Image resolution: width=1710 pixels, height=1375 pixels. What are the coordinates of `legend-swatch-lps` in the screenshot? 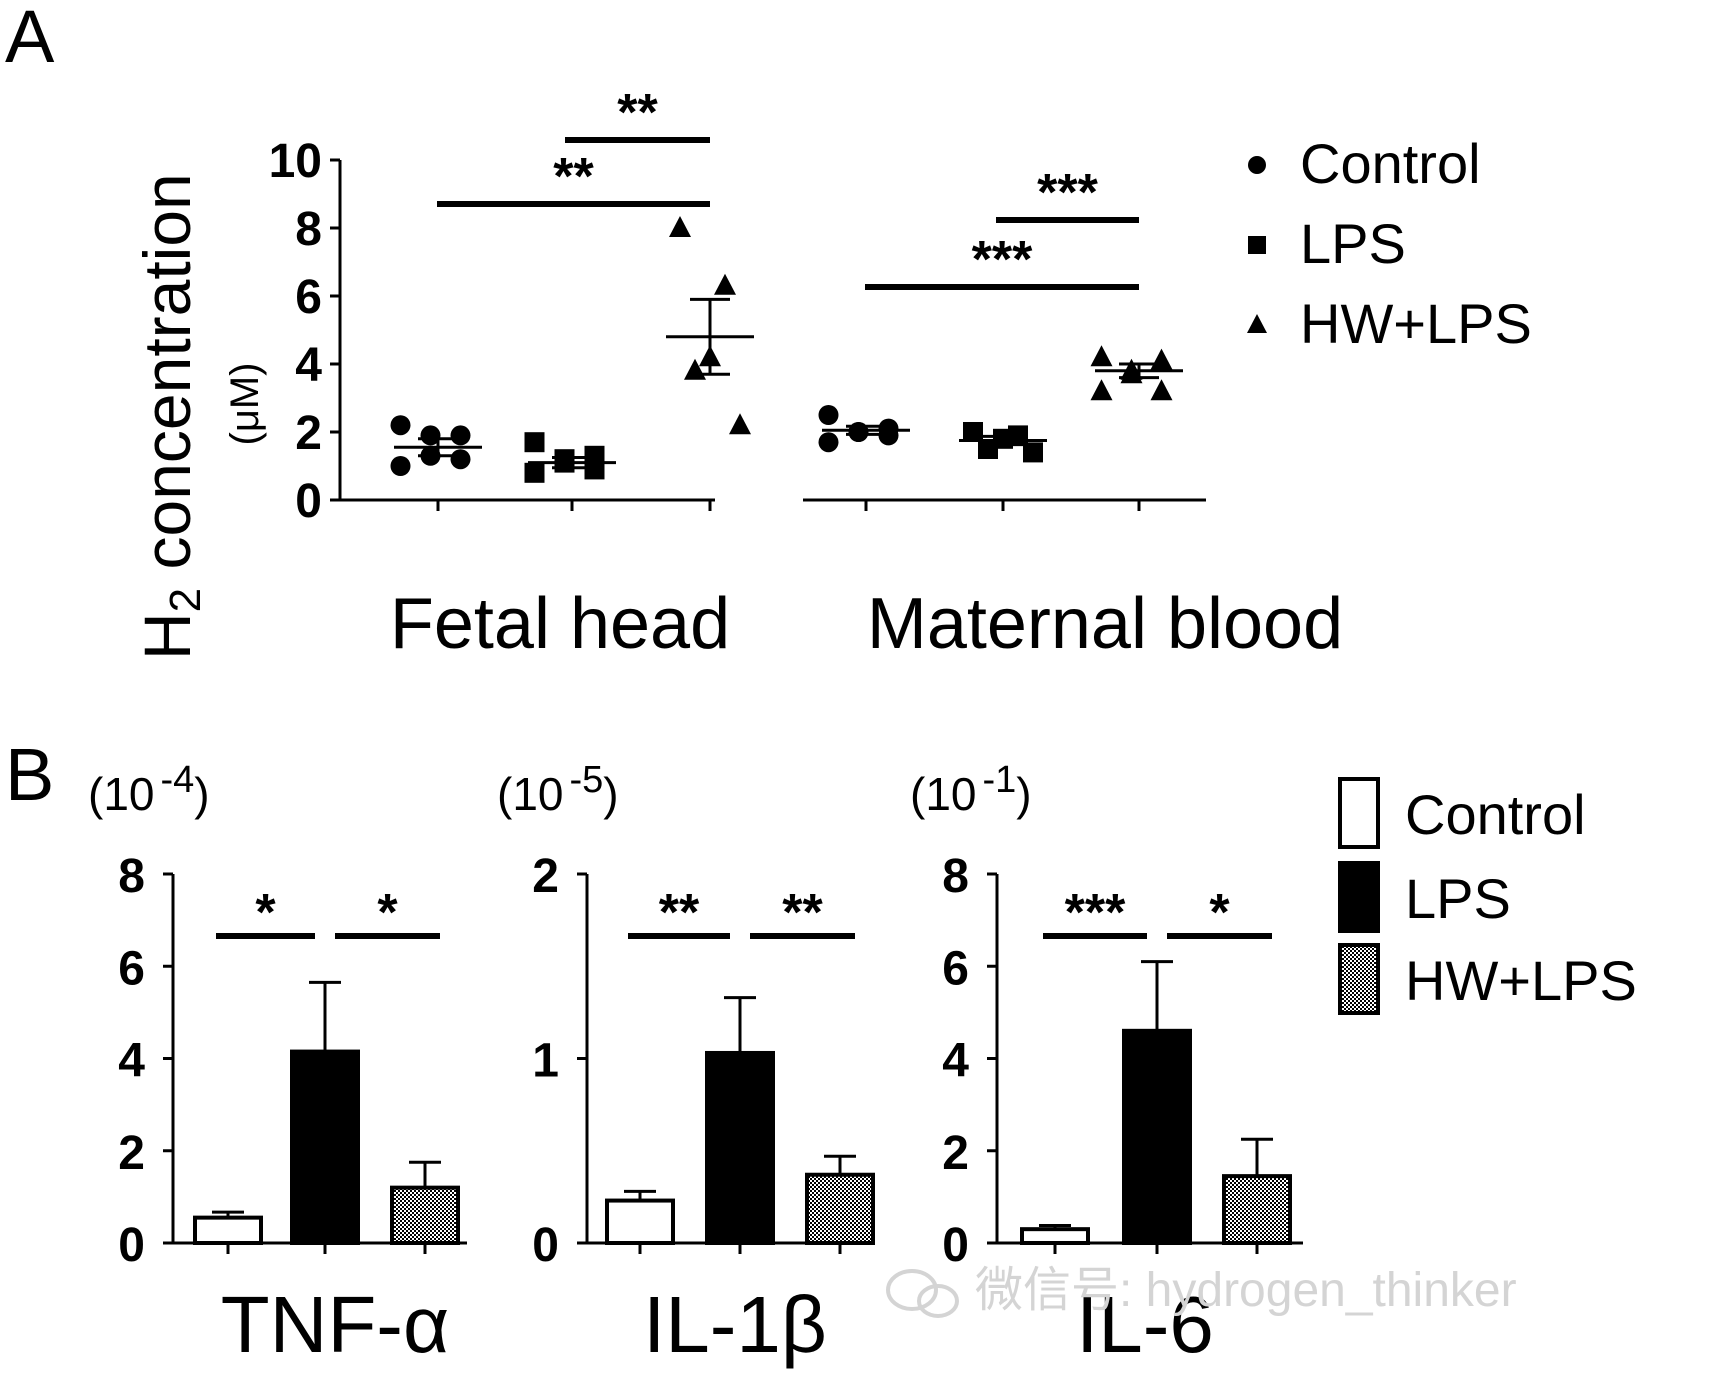 It's located at (1359, 897).